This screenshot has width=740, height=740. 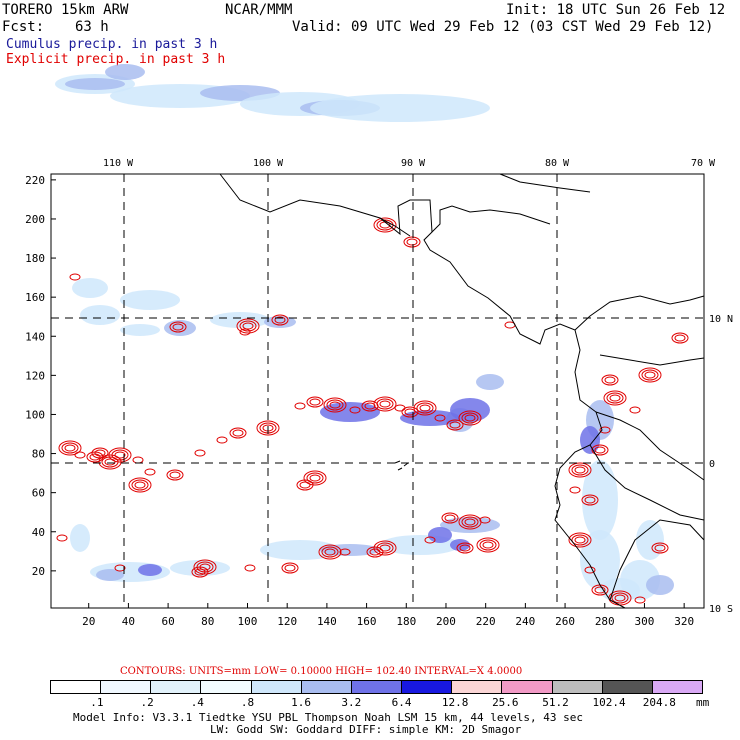 I want to click on x-tick-label: 40, so click(x=128, y=621).